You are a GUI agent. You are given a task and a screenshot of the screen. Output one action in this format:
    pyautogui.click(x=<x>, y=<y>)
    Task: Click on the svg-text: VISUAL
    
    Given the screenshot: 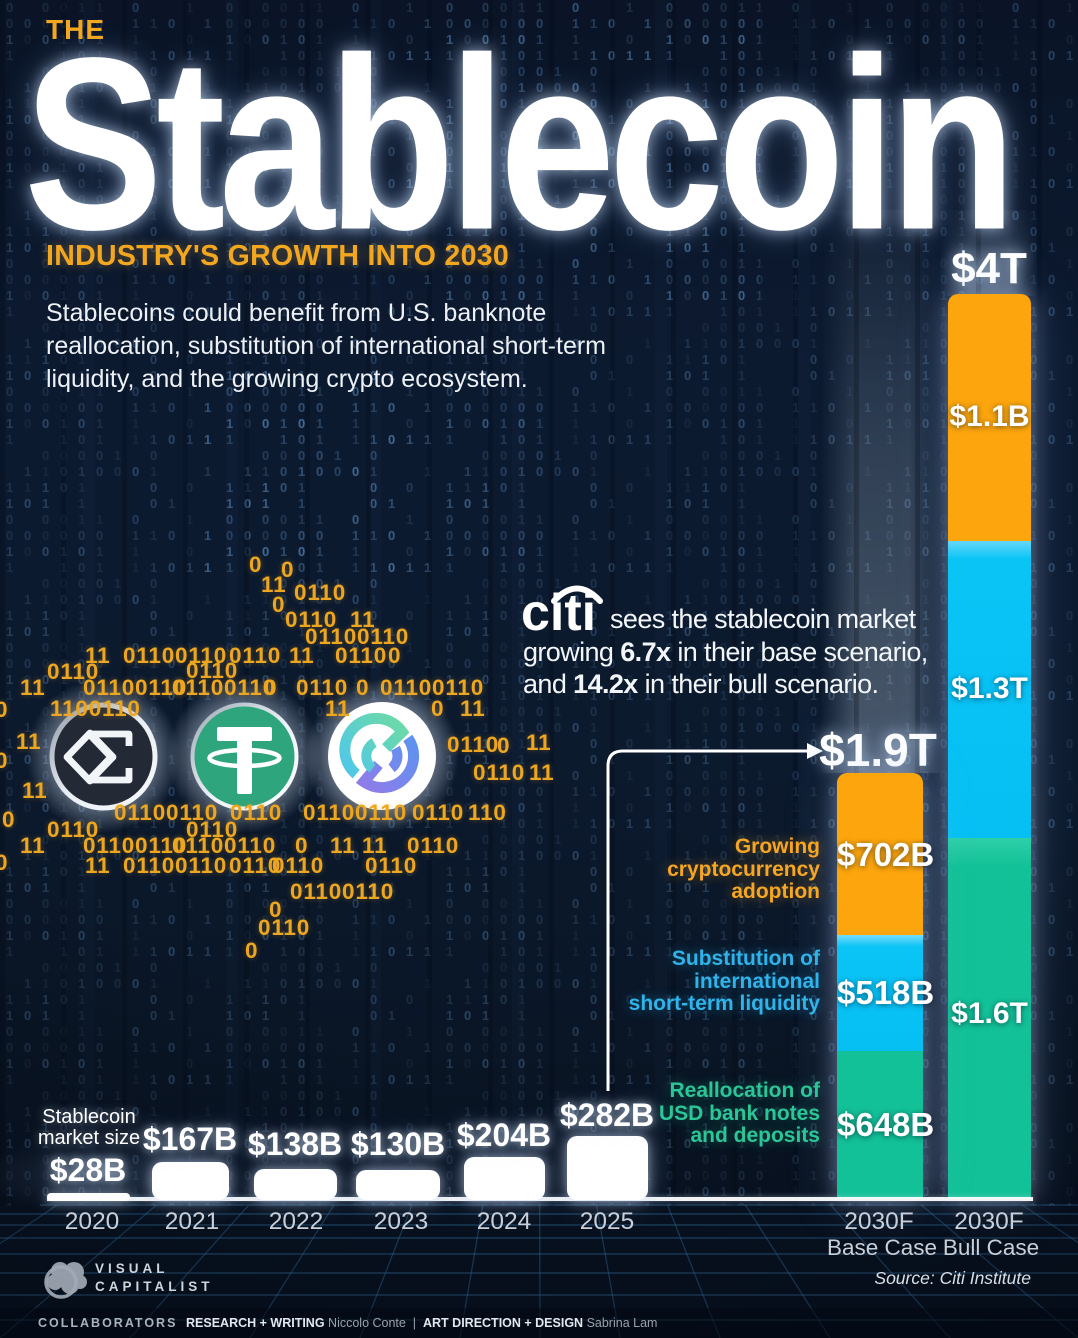 What is the action you would take?
    pyautogui.click(x=132, y=1268)
    